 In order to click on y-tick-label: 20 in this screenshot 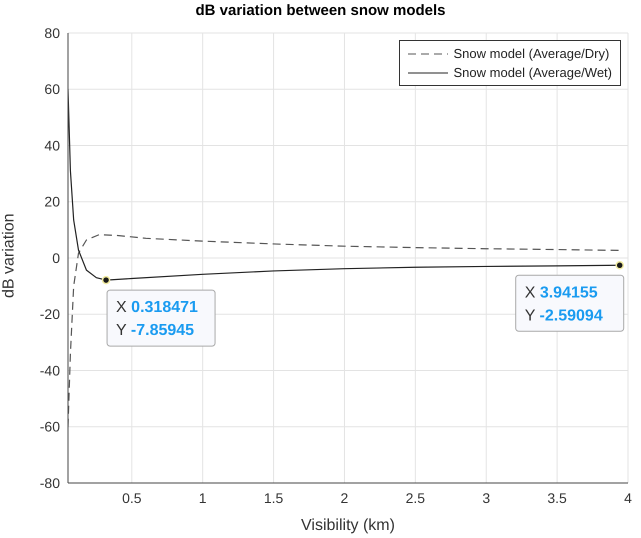, I will do `click(52, 202)`.